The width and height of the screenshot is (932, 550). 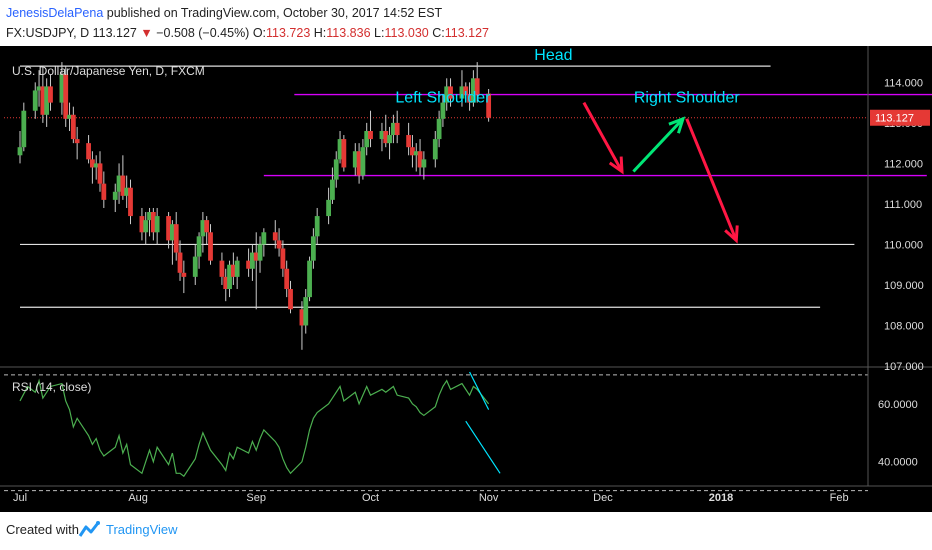 What do you see at coordinates (903, 164) in the screenshot?
I see `price-tick-label: 112.000` at bounding box center [903, 164].